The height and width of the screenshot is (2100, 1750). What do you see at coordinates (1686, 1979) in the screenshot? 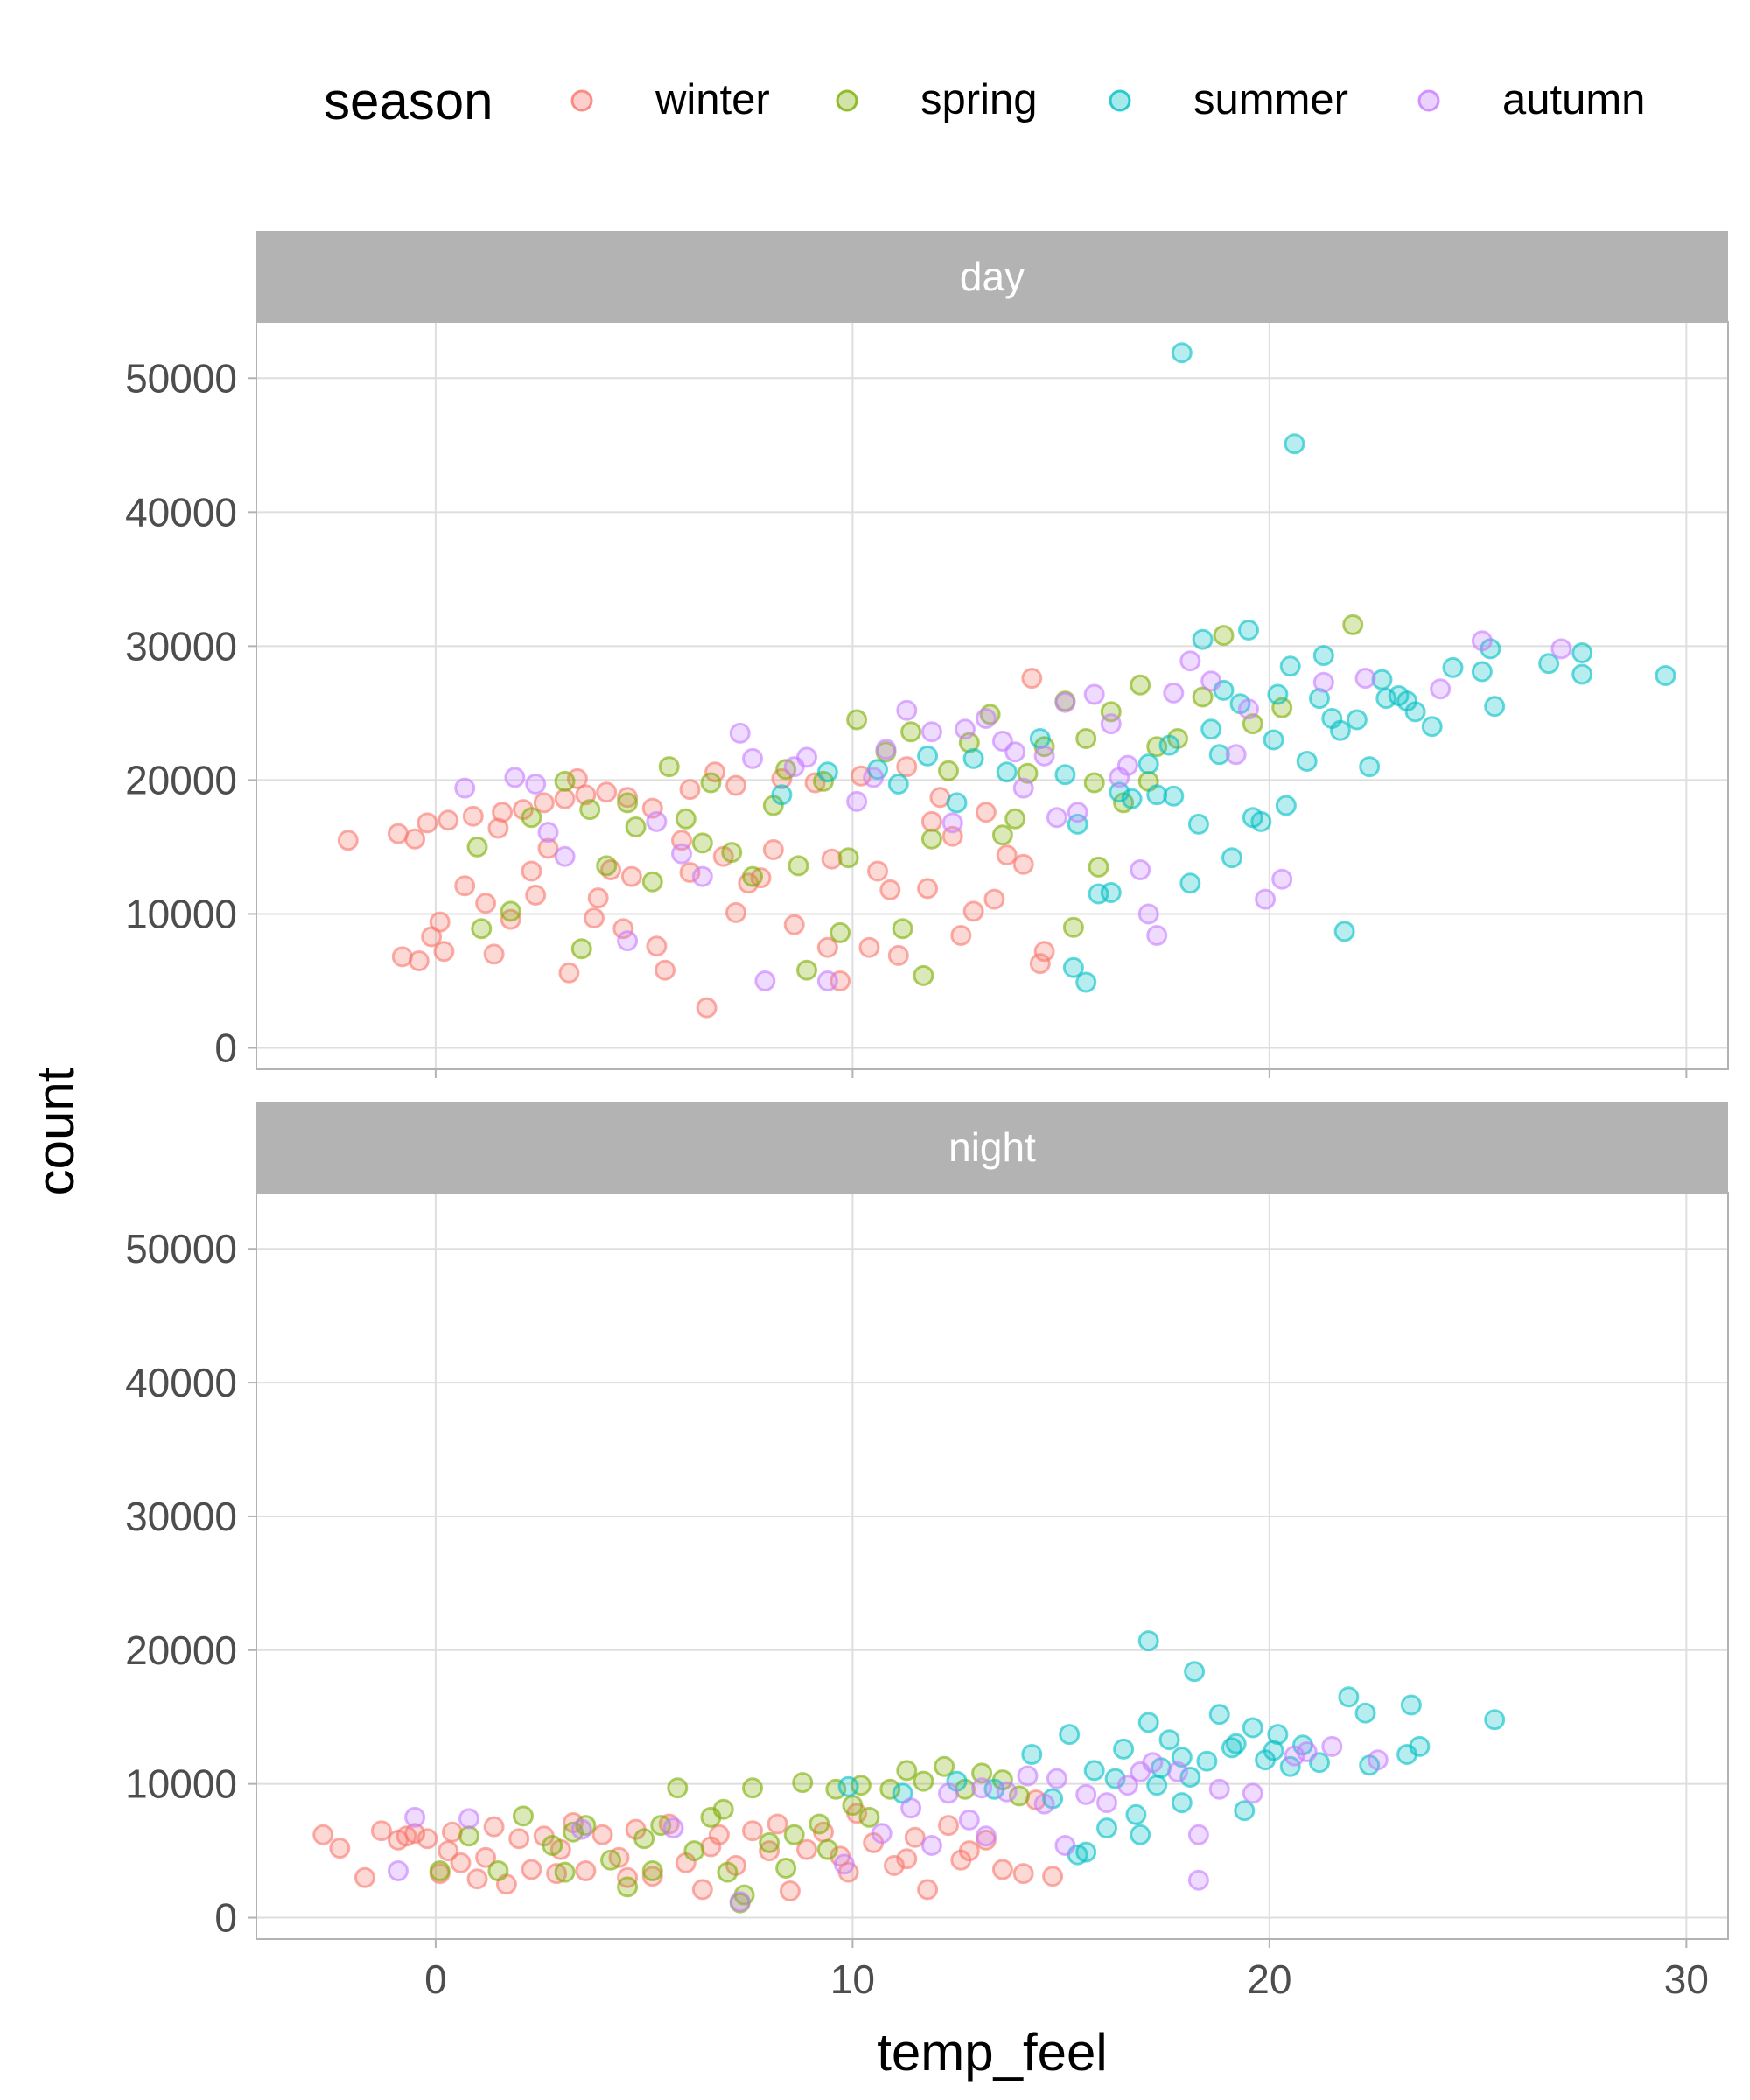
I see `x-tick-label: 30` at bounding box center [1686, 1979].